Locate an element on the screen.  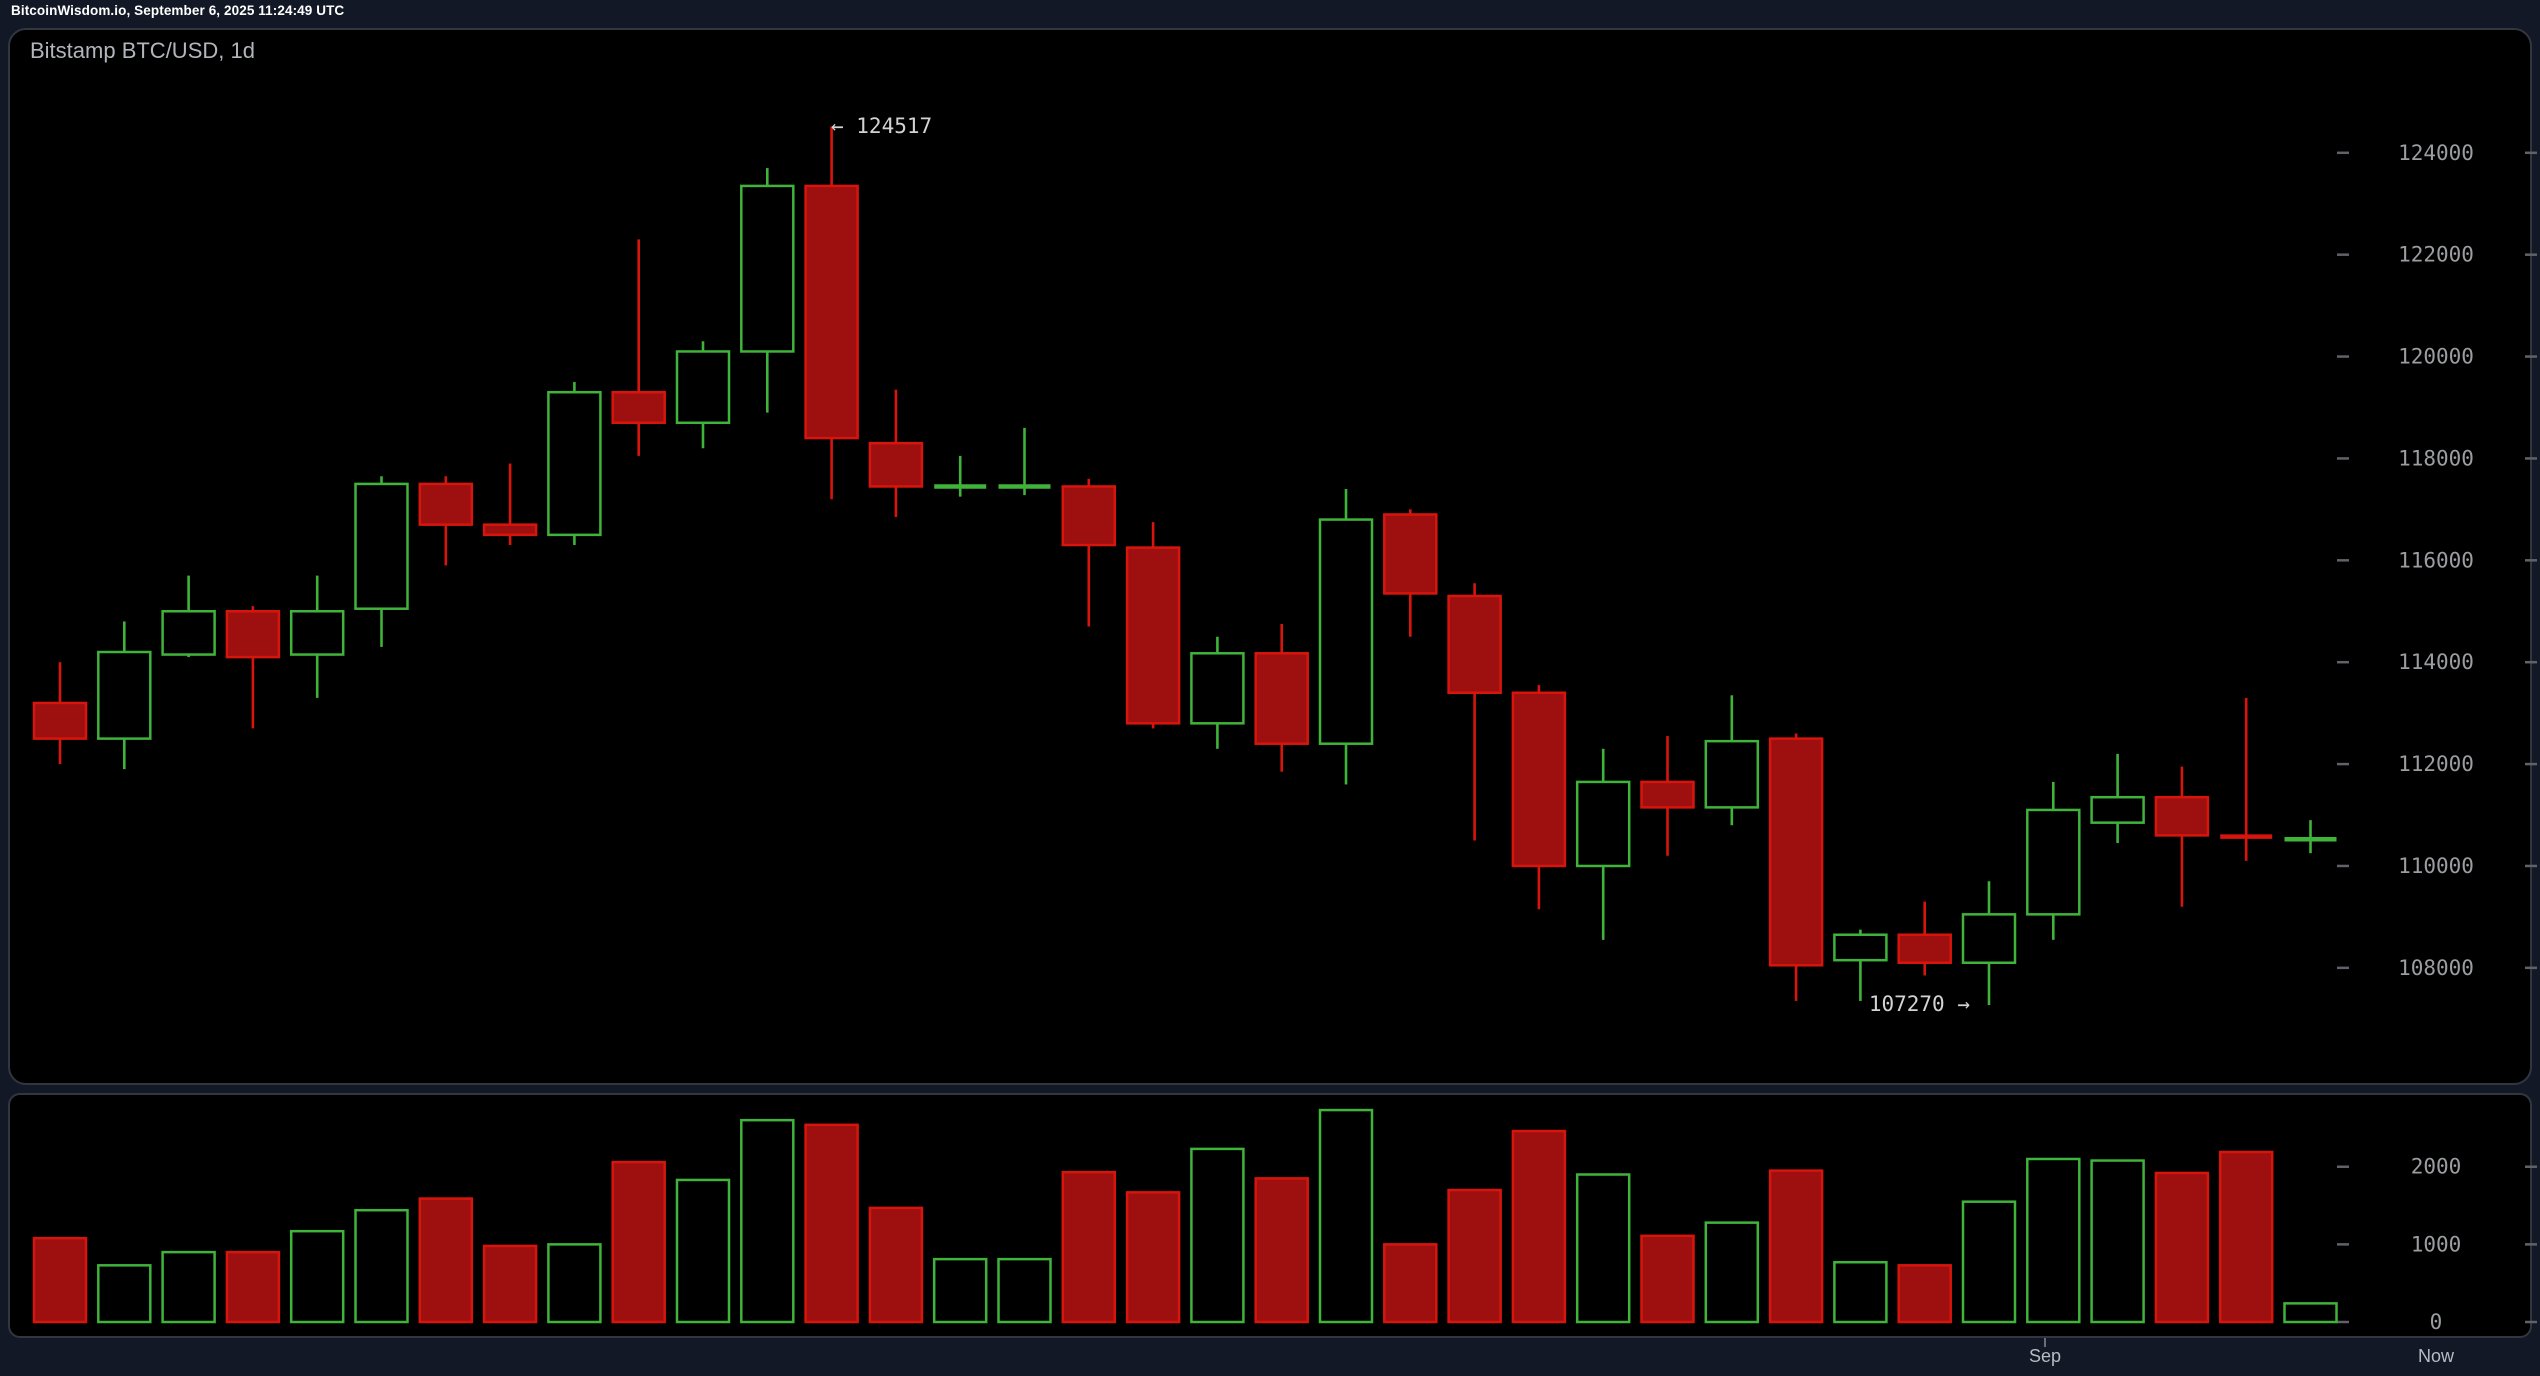
high-price-annotation: ← 124517 is located at coordinates (882, 126).